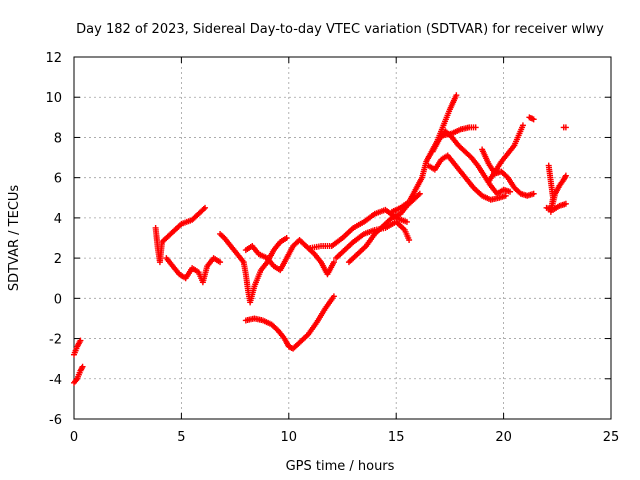 This screenshot has height=480, width=640. I want to click on x-axis-label: GPS time / hours, so click(340, 466).